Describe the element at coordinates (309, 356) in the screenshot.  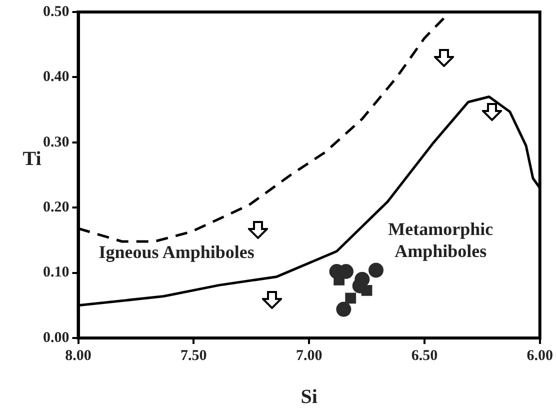
I see `x-tick-label: 7.00` at that location.